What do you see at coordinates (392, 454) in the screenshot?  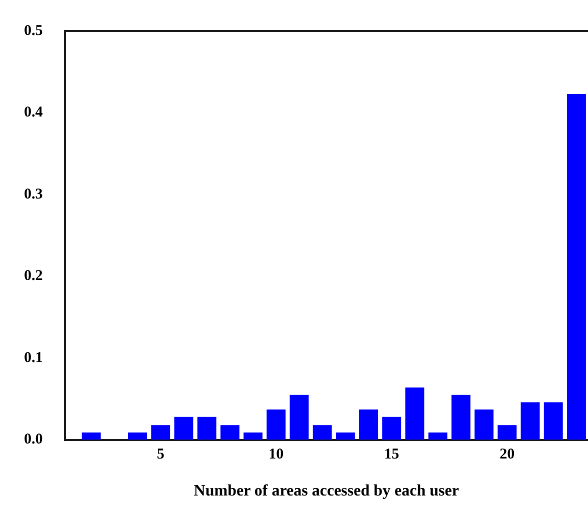 I see `x-tick-label: 15` at bounding box center [392, 454].